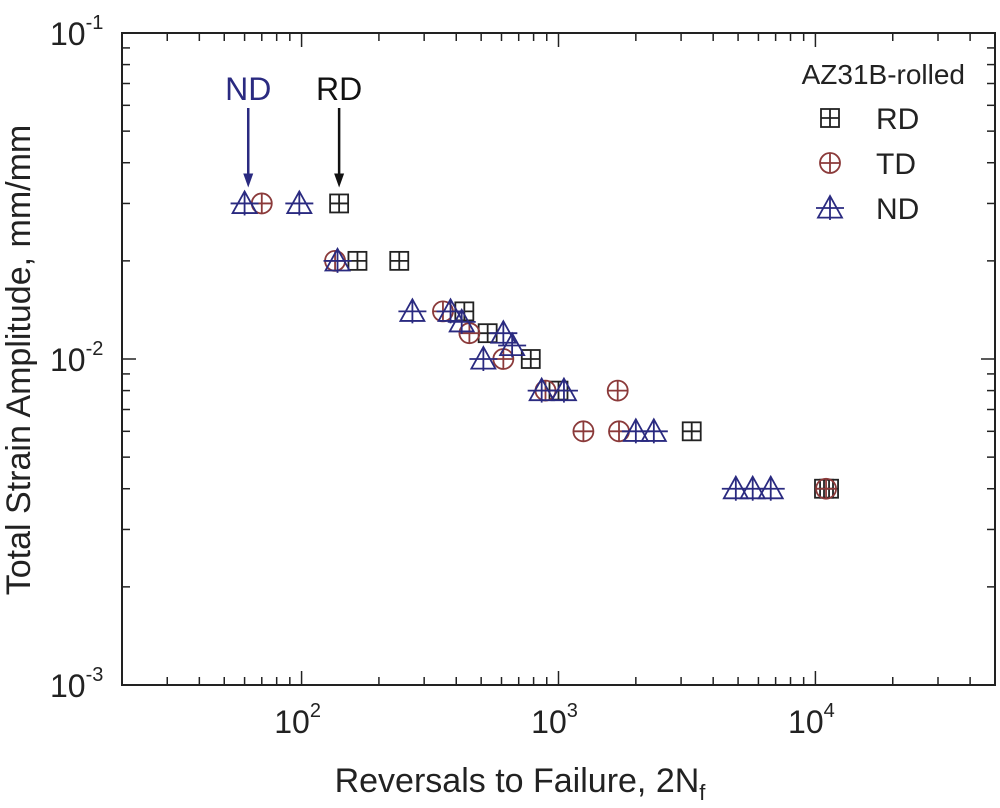 This screenshot has width=1000, height=808. What do you see at coordinates (830, 207) in the screenshot?
I see `legend-marker-nd` at bounding box center [830, 207].